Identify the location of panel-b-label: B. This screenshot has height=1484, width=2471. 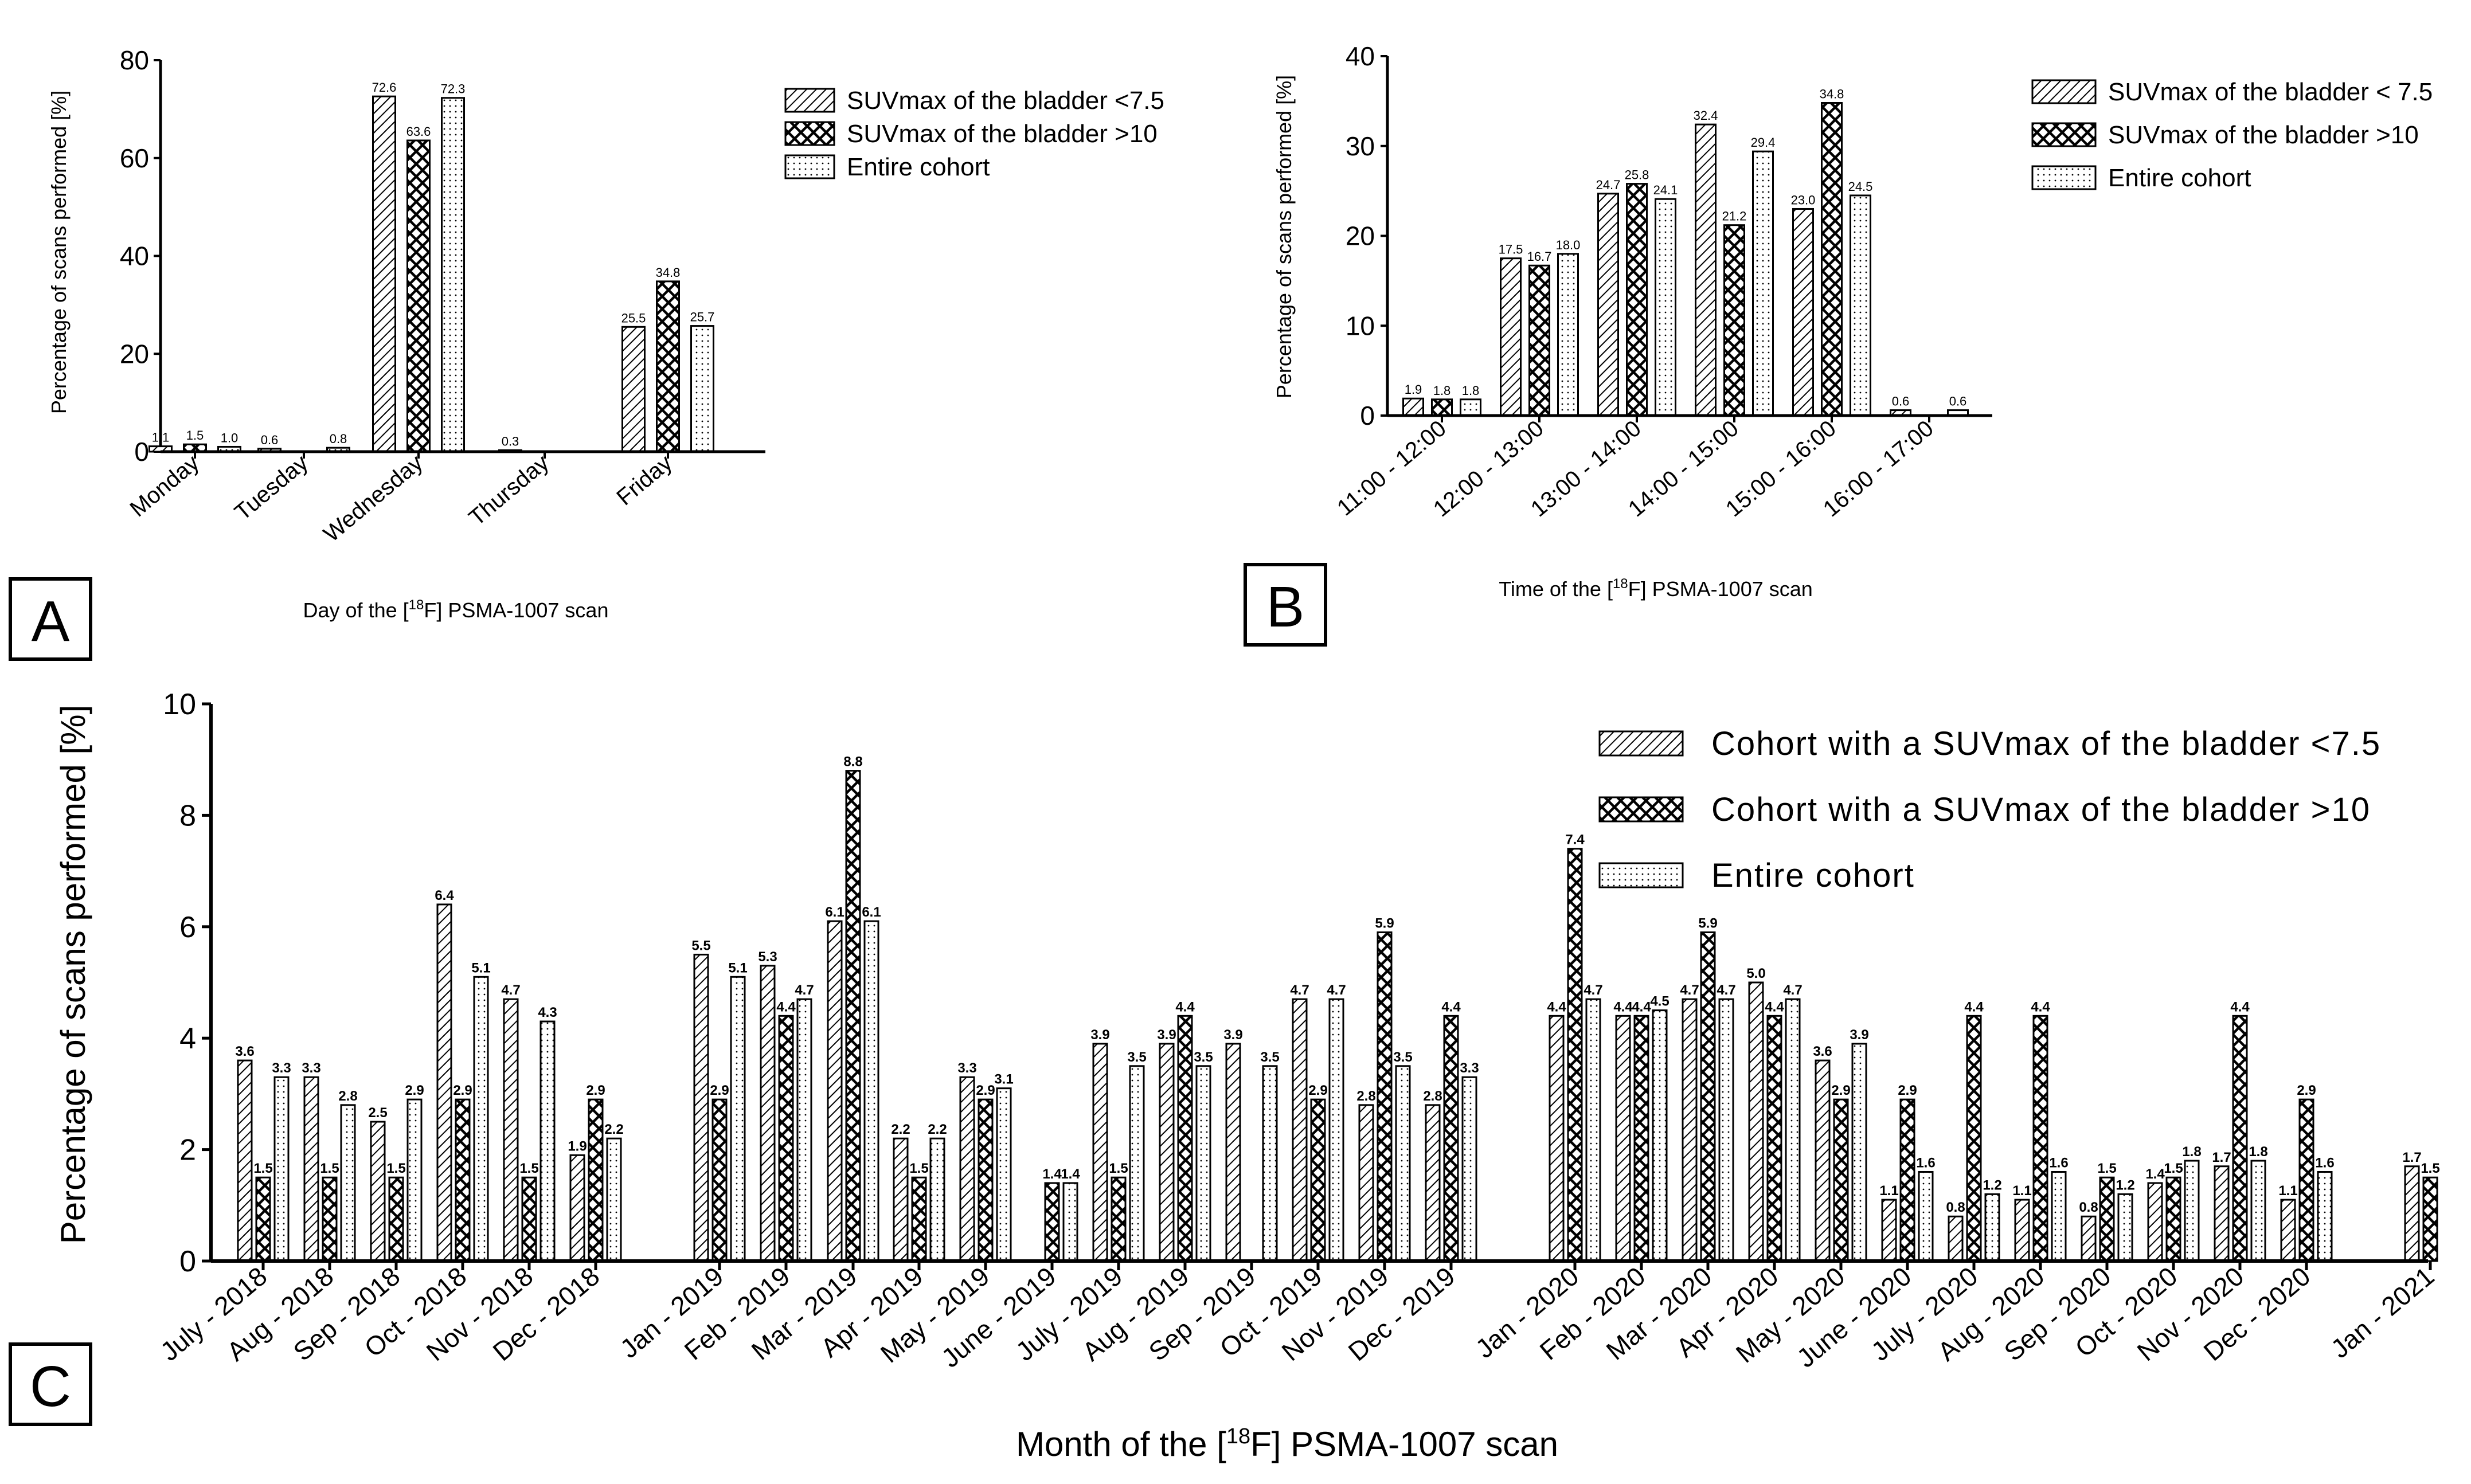
(1286, 607).